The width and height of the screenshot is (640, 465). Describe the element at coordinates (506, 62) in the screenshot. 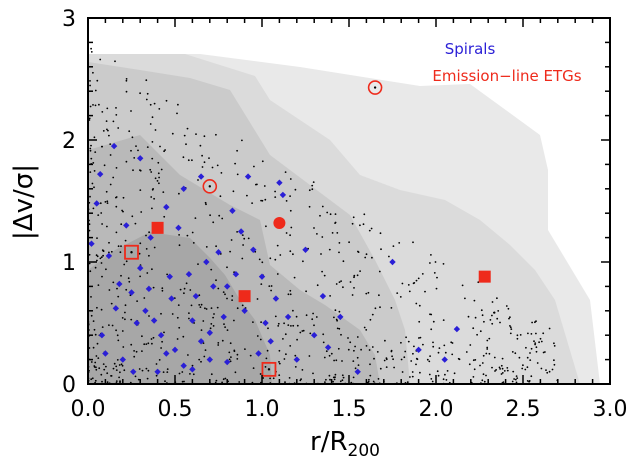

I see `legend: Spirals Emission−line ETGs` at that location.